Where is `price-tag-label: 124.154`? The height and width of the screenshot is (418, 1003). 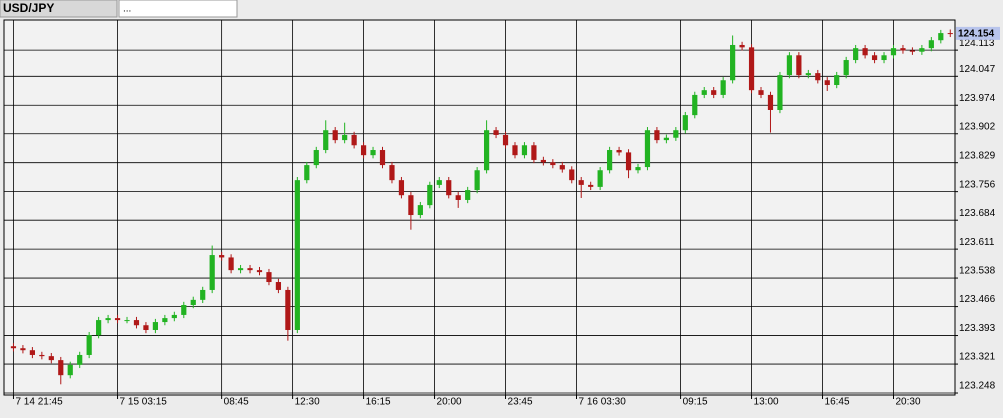
price-tag-label: 124.154 is located at coordinates (976, 34).